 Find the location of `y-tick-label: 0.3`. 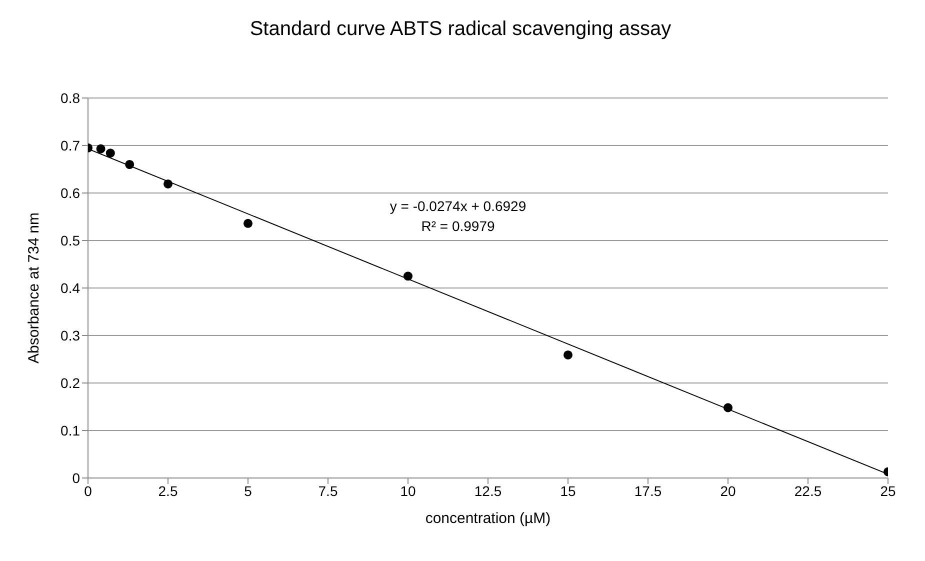

y-tick-label: 0.3 is located at coordinates (70, 335).